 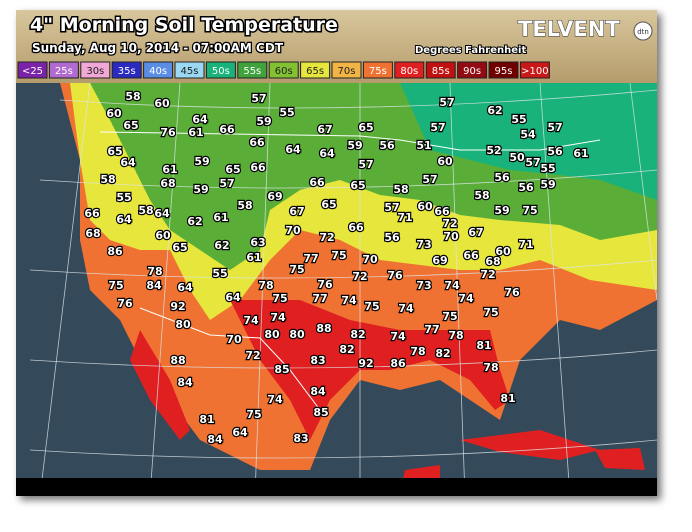 I want to click on brand: TELVENT, so click(x=569, y=29).